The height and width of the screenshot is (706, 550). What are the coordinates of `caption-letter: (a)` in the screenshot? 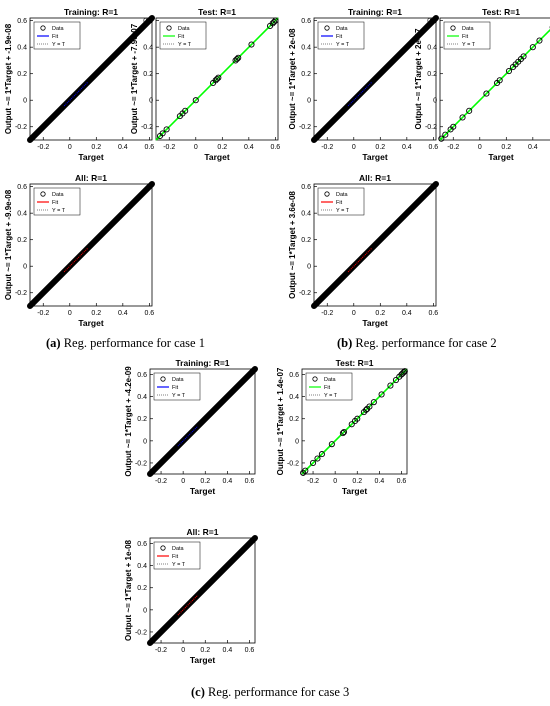 It's located at (53, 343).